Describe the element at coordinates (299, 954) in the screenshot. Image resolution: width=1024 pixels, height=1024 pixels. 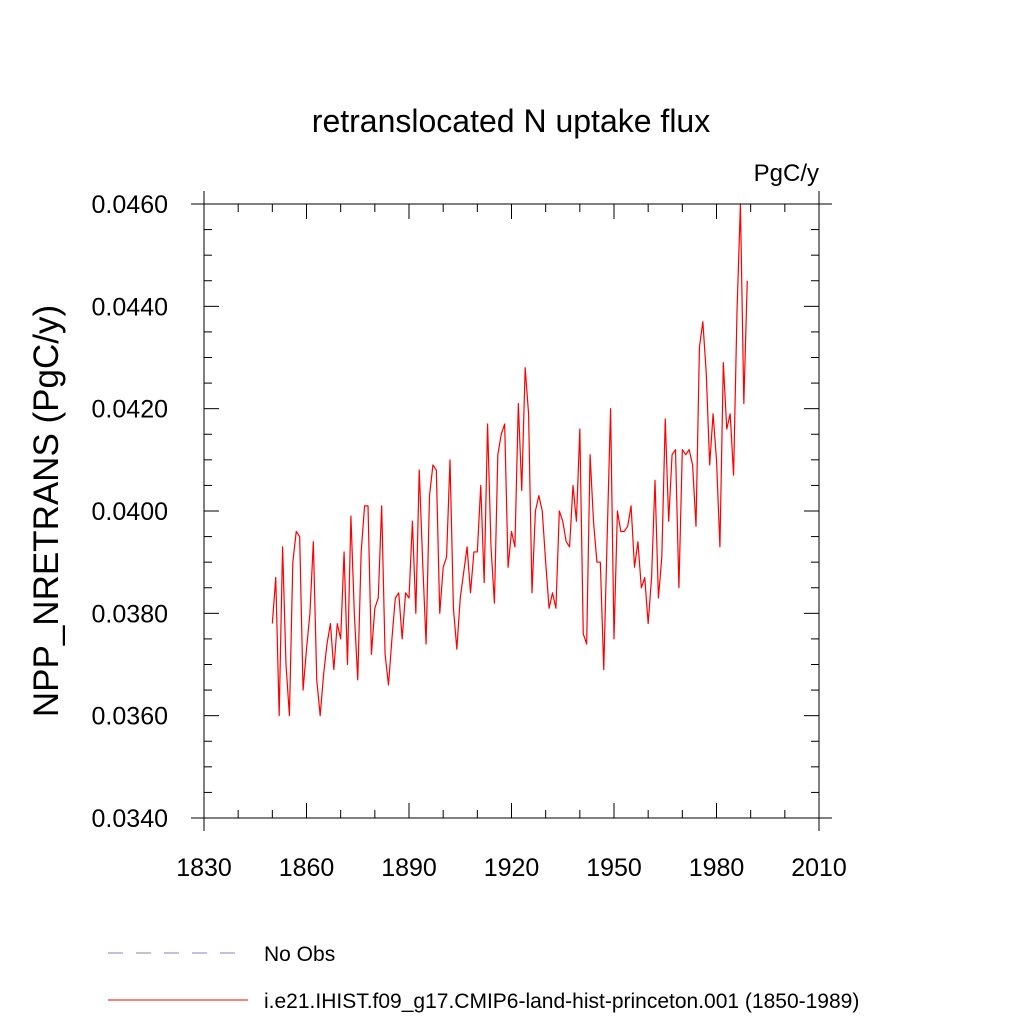
I see `legend-label: No Obs` at that location.